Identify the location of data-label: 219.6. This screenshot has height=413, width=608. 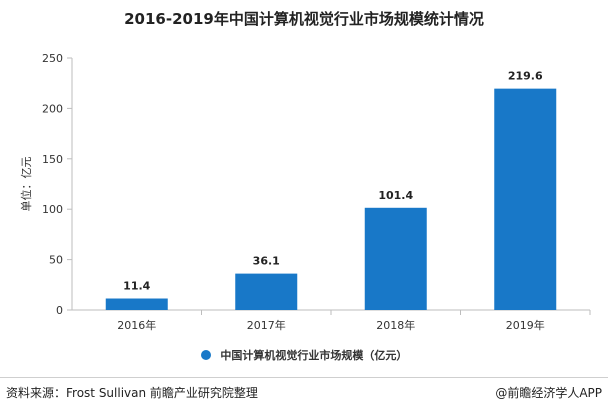
(525, 76).